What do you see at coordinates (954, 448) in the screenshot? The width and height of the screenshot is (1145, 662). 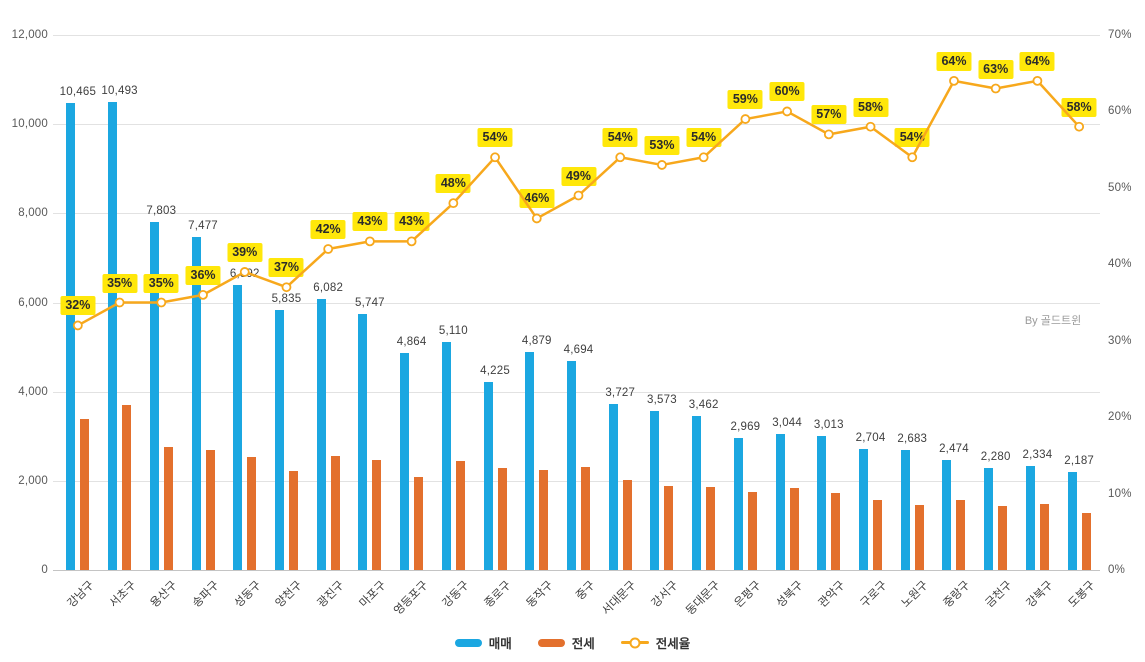 I see `sale-value-label: 2,474` at bounding box center [954, 448].